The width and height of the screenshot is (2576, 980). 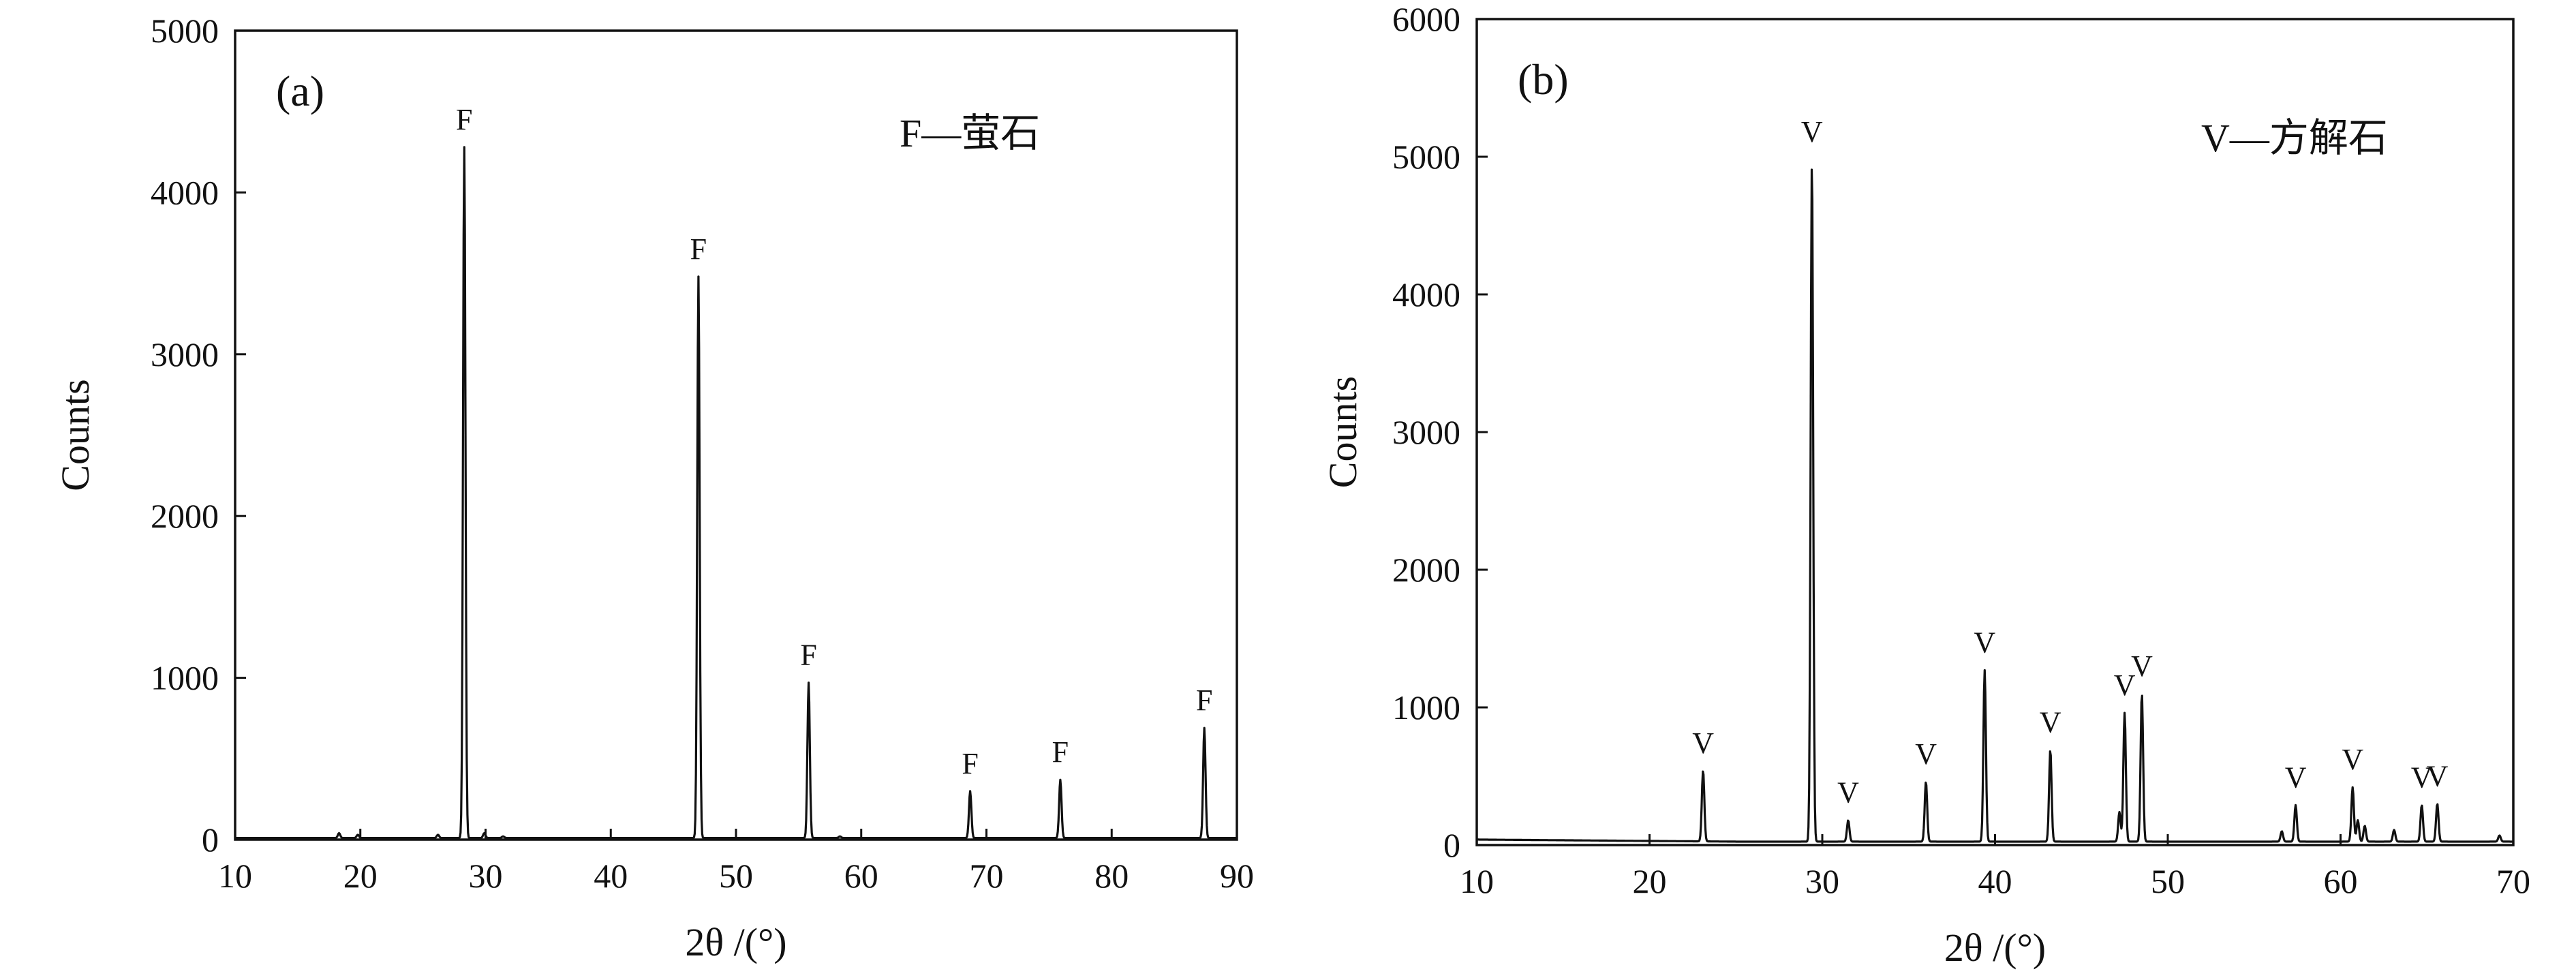 I want to click on panel-label: (b), so click(x=1543, y=79).